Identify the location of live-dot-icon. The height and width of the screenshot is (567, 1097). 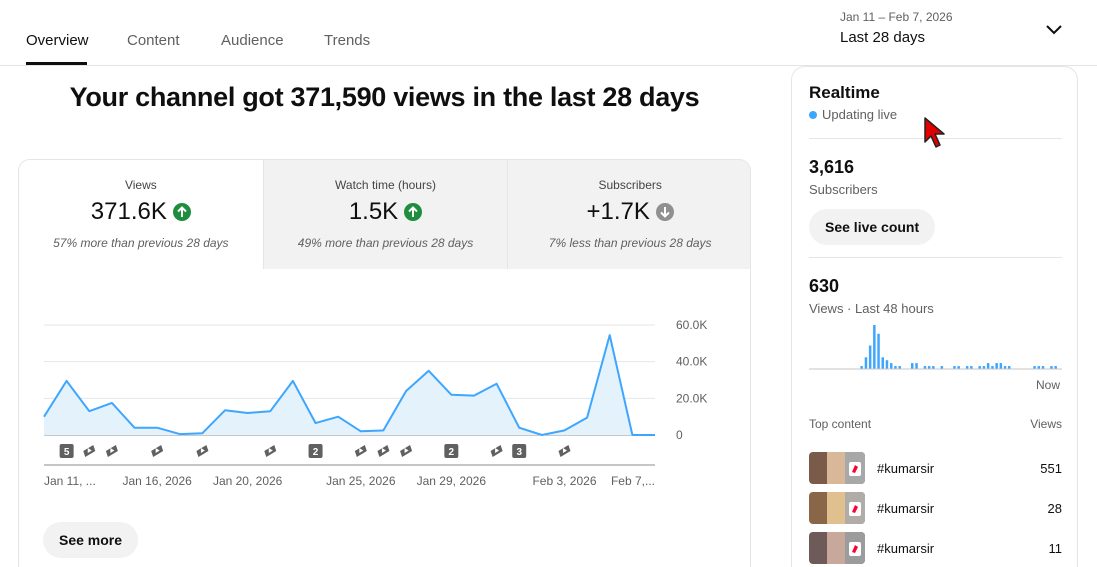
(813, 114).